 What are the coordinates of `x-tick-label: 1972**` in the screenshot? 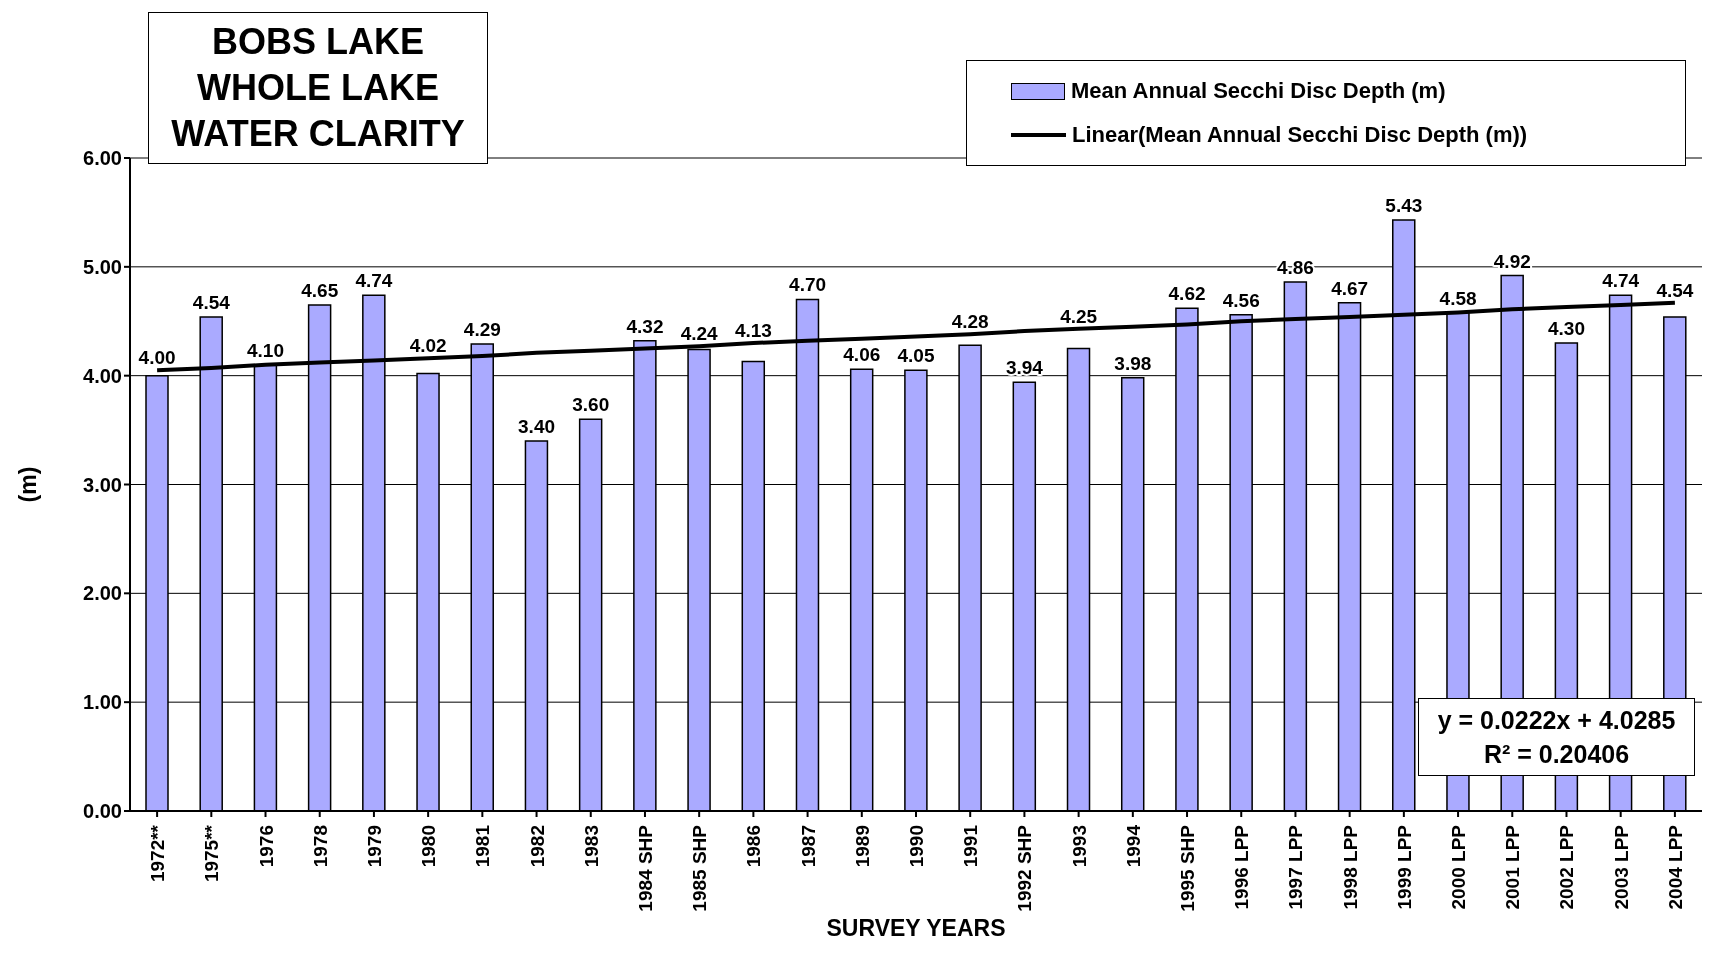 It's located at (158, 853).